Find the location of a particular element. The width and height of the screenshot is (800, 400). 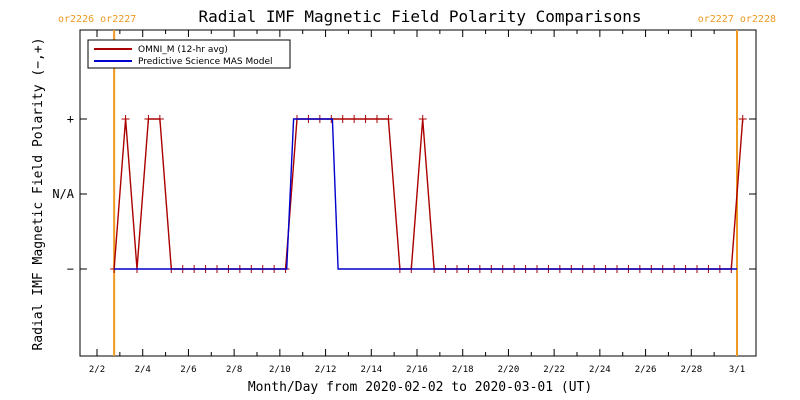

carrington-right-label: or2227 is located at coordinates (118, 19).